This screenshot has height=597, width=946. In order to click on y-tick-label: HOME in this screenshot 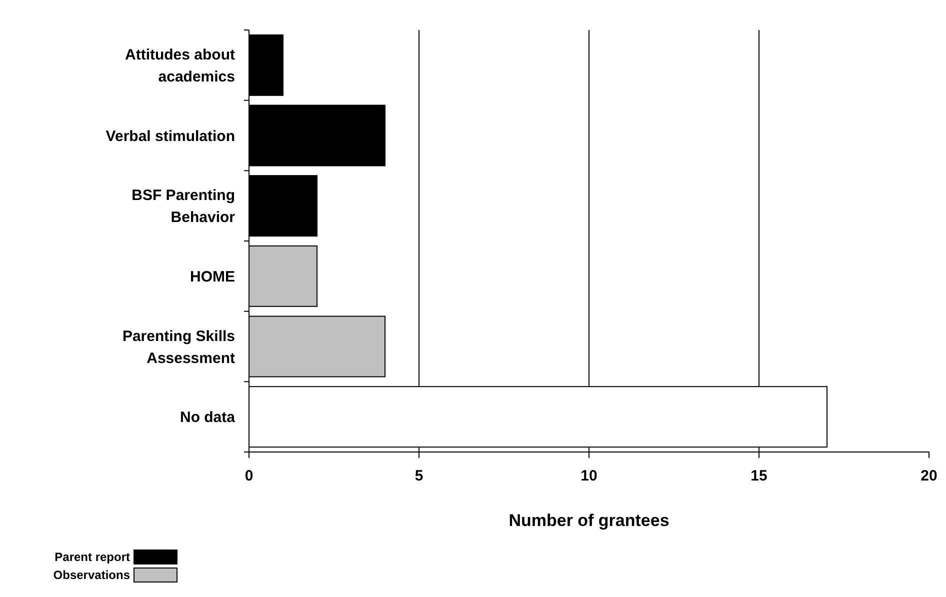, I will do `click(212, 277)`.